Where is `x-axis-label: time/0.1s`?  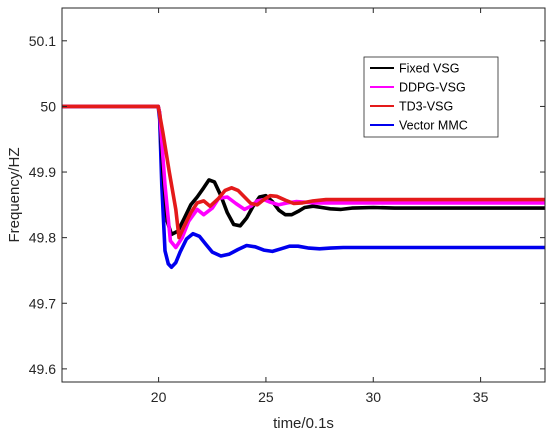 x-axis-label: time/0.1s is located at coordinates (303, 423).